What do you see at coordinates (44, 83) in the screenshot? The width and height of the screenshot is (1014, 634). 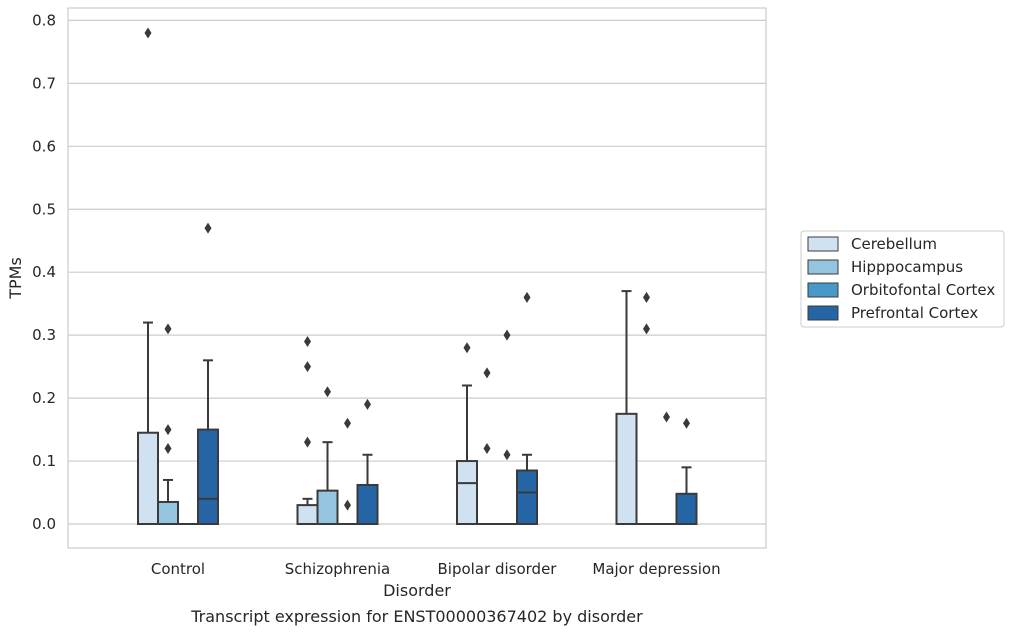 I see `y-tick-label: 0.7` at bounding box center [44, 83].